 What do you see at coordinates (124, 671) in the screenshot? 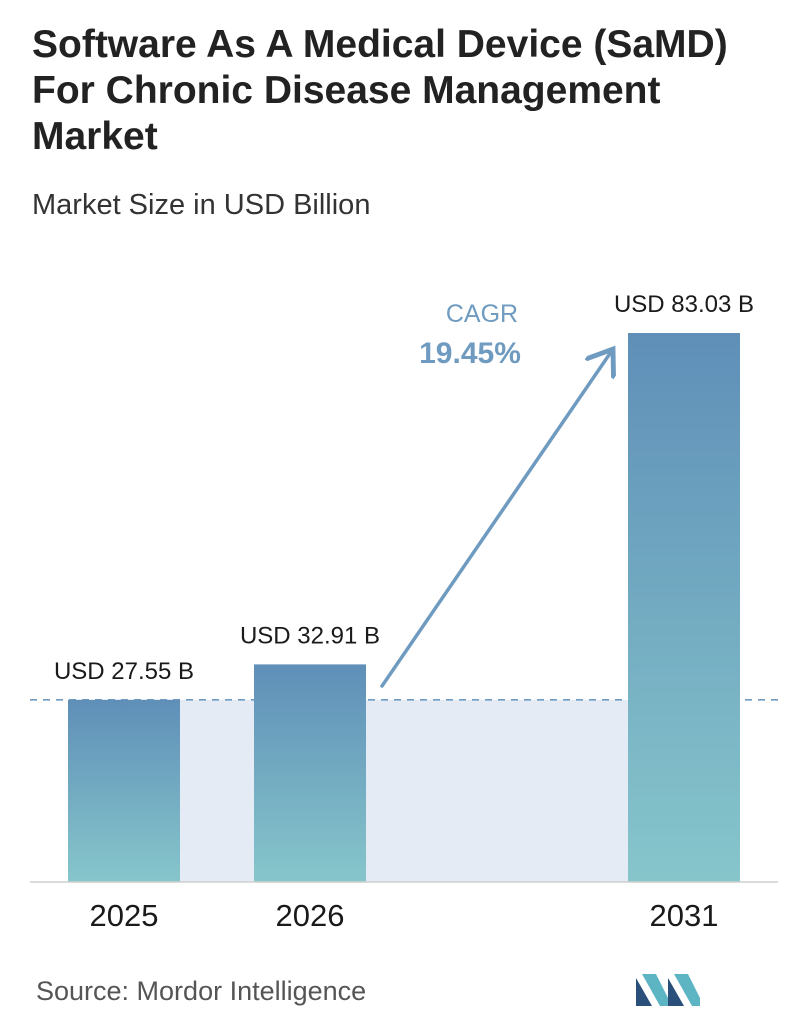
I see `data-label-2025: USD 27.55 B` at bounding box center [124, 671].